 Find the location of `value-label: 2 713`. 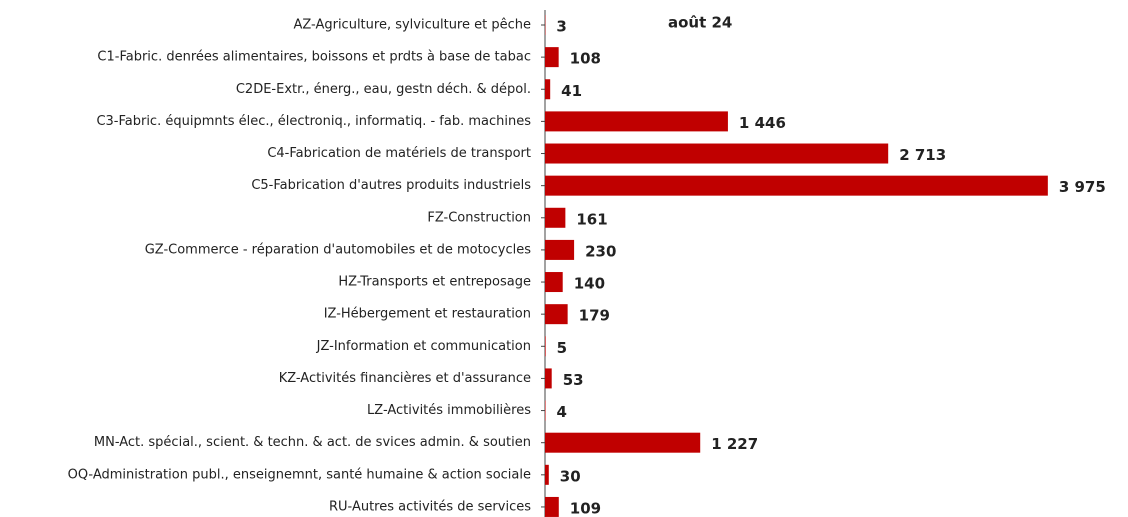

value-label: 2 713 is located at coordinates (922, 155).